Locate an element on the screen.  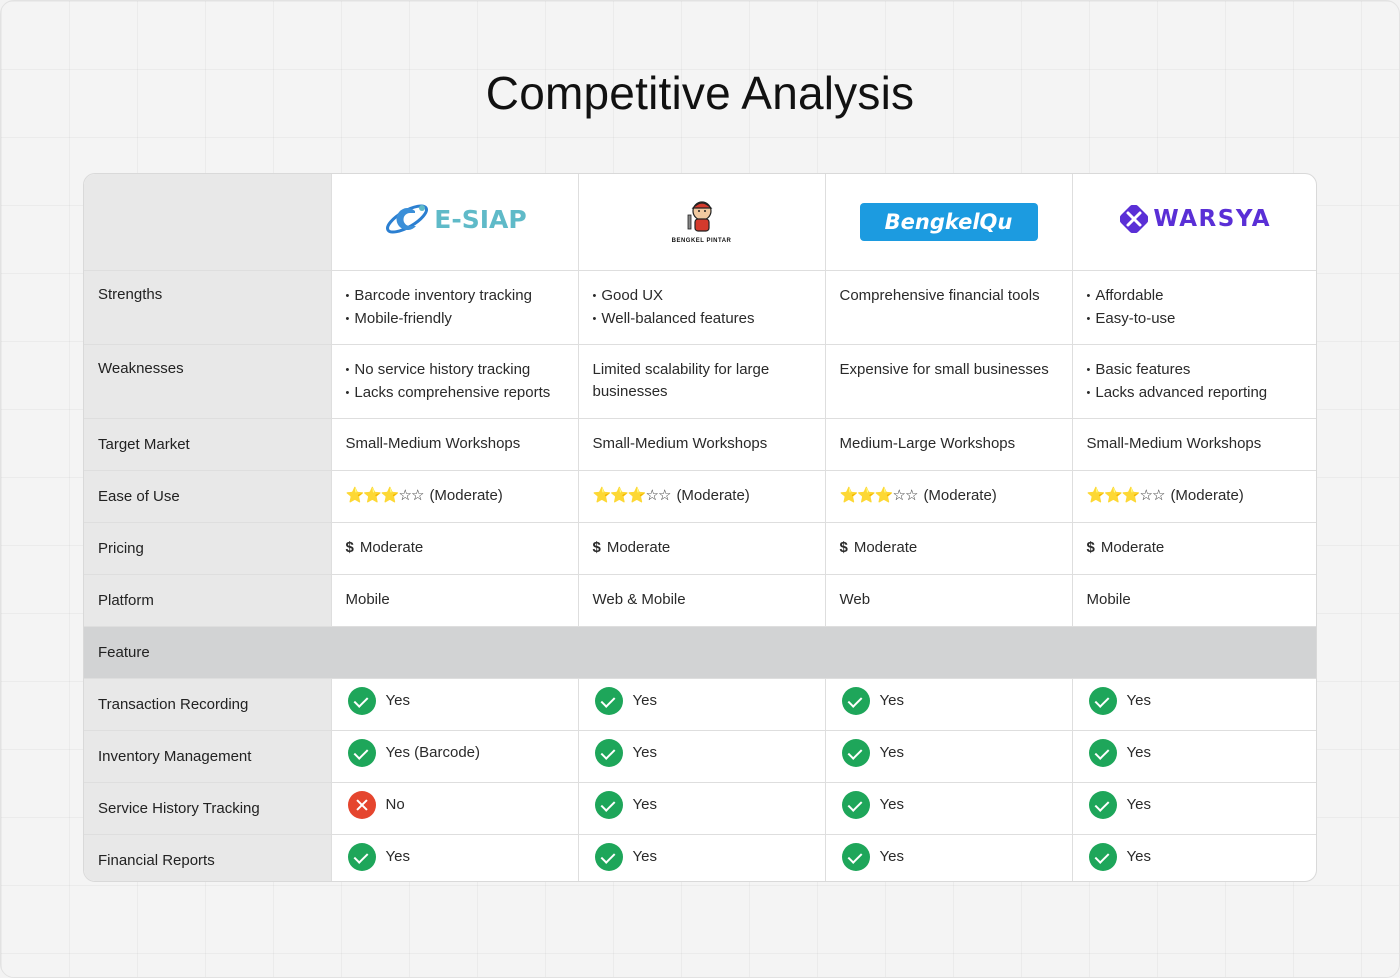
list-item: Barcode inventory tracking is located at coordinates (455, 296).